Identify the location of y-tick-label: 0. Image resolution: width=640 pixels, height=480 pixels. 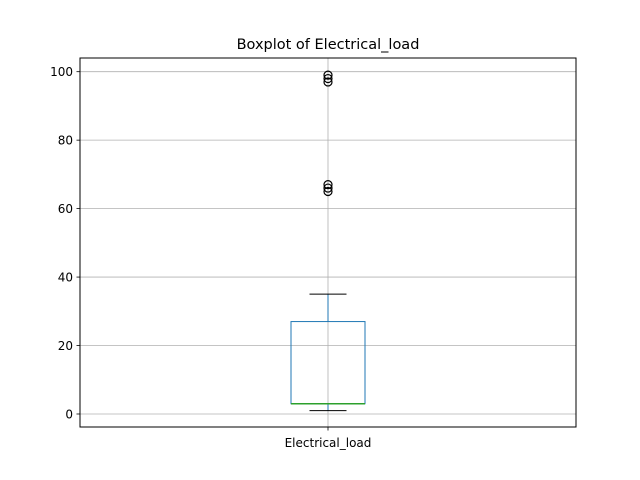
(69, 414).